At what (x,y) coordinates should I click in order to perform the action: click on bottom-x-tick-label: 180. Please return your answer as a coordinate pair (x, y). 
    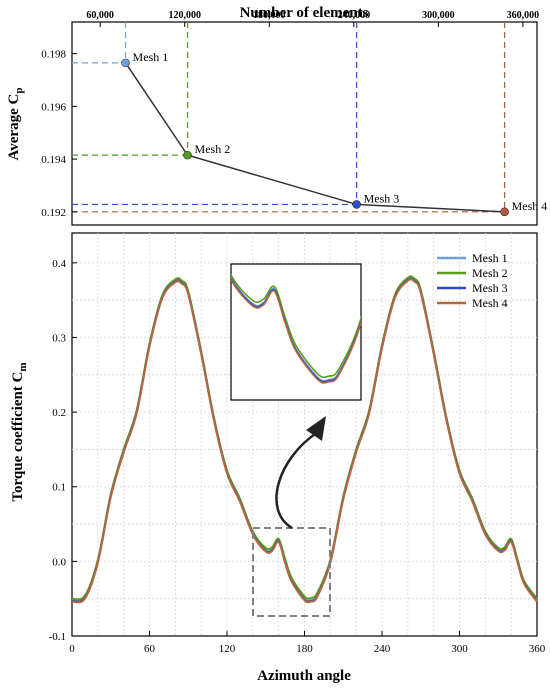
    Looking at the image, I should click on (304, 649).